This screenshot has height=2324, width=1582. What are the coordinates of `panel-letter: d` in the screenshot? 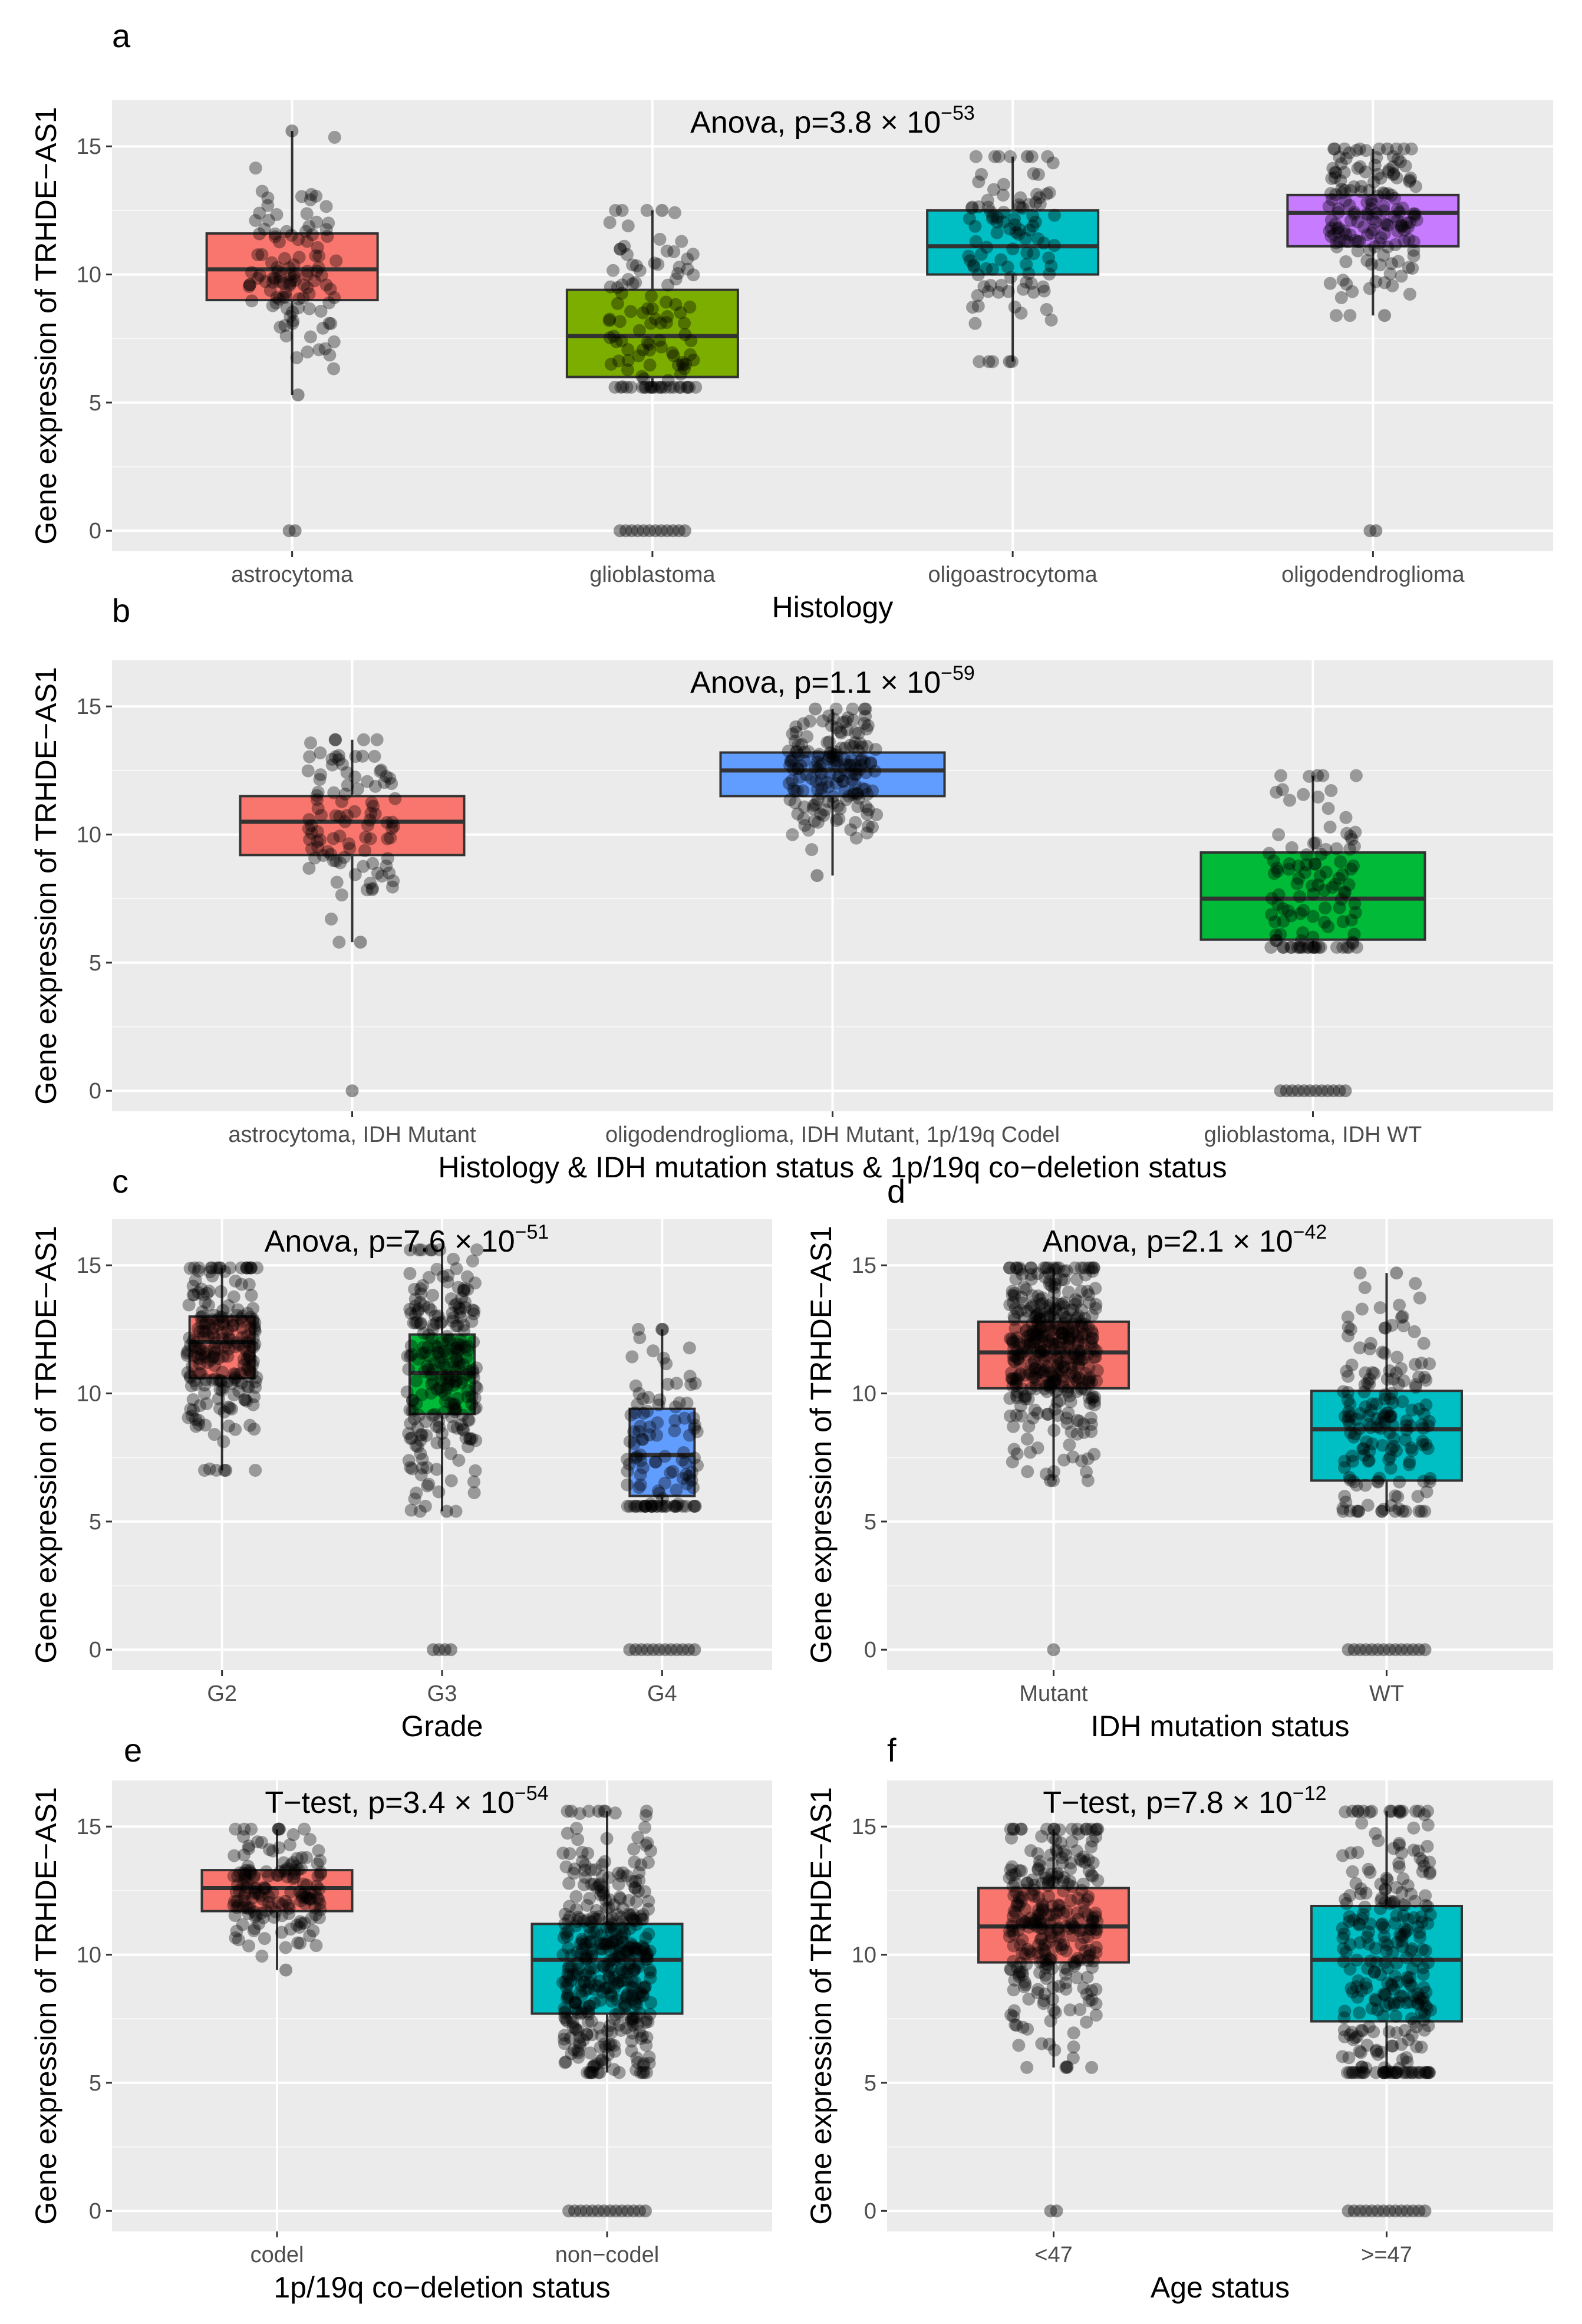 It's located at (896, 1191).